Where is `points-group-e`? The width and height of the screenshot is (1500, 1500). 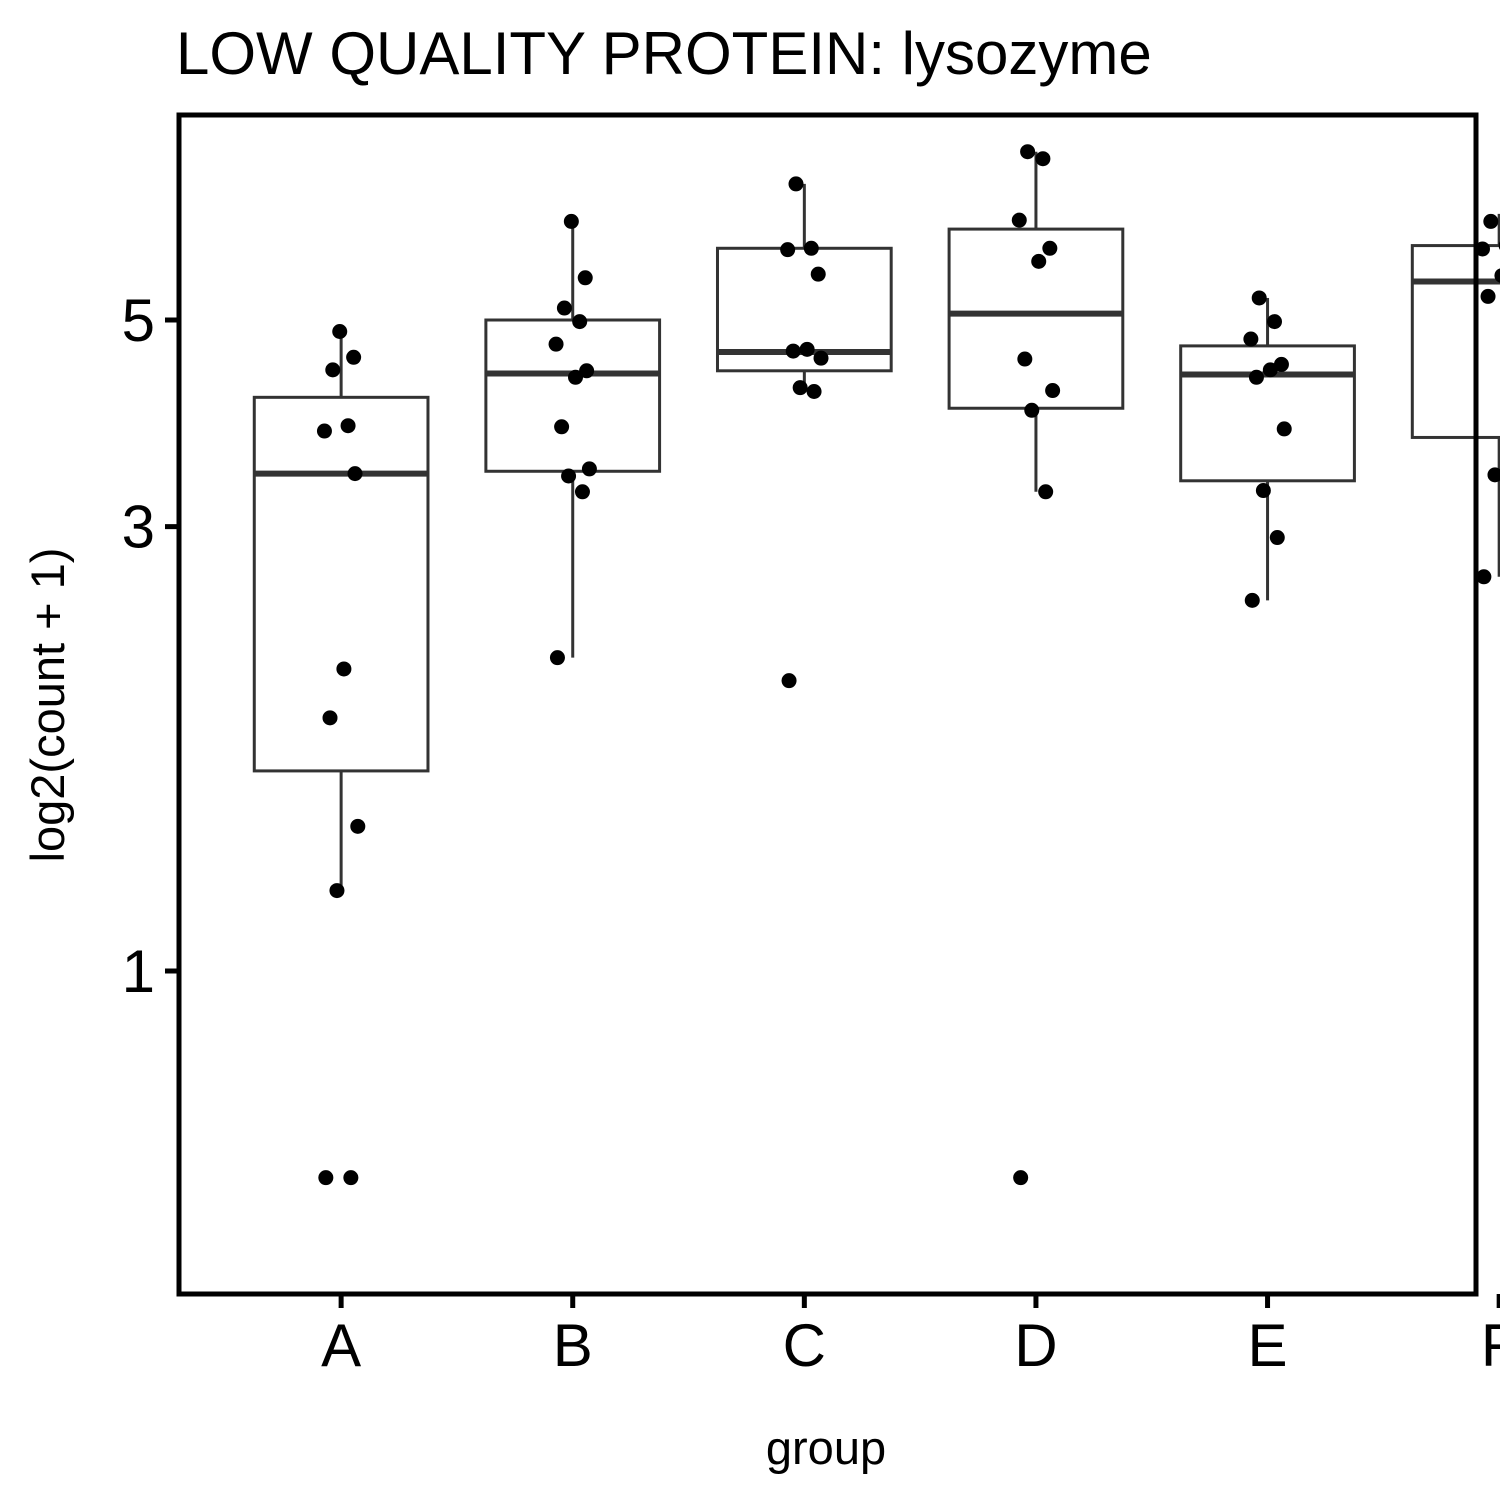
points-group-e is located at coordinates (1267, 449).